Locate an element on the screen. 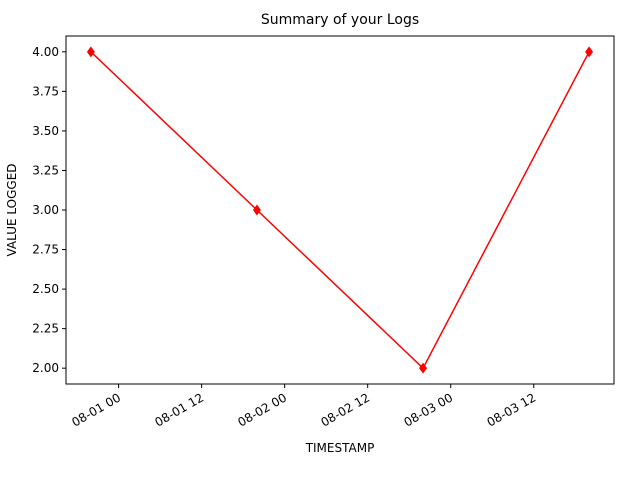 The height and width of the screenshot is (484, 640). y-tick-label: 4.00 is located at coordinates (45, 52).